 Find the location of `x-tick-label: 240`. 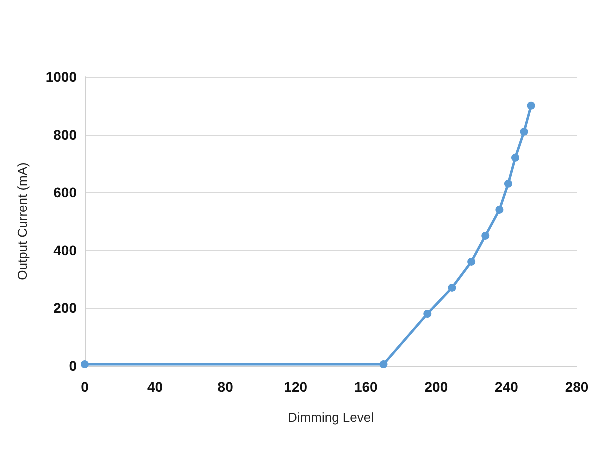

x-tick-label: 240 is located at coordinates (507, 387).